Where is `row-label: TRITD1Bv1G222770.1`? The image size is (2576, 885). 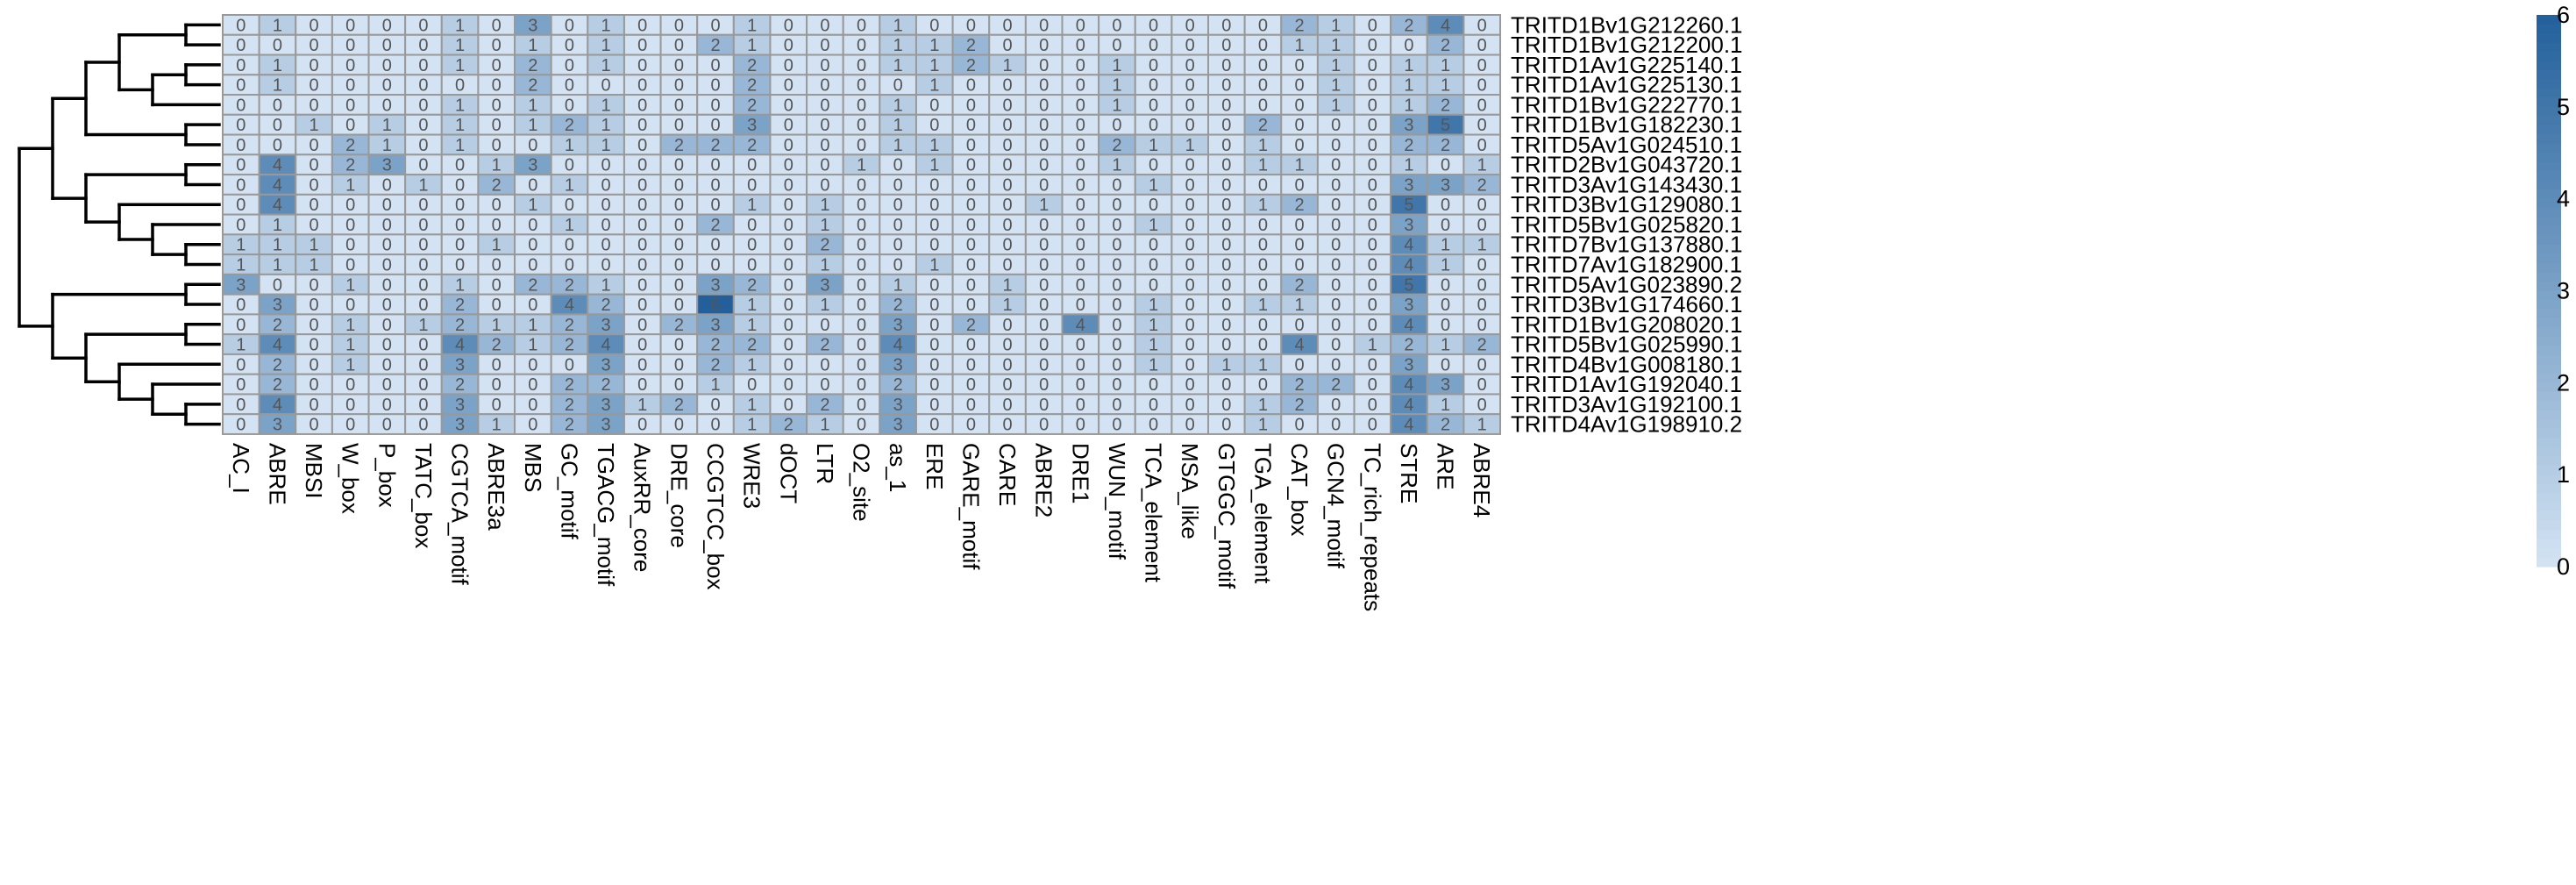 row-label: TRITD1Bv1G222770.1 is located at coordinates (1626, 104).